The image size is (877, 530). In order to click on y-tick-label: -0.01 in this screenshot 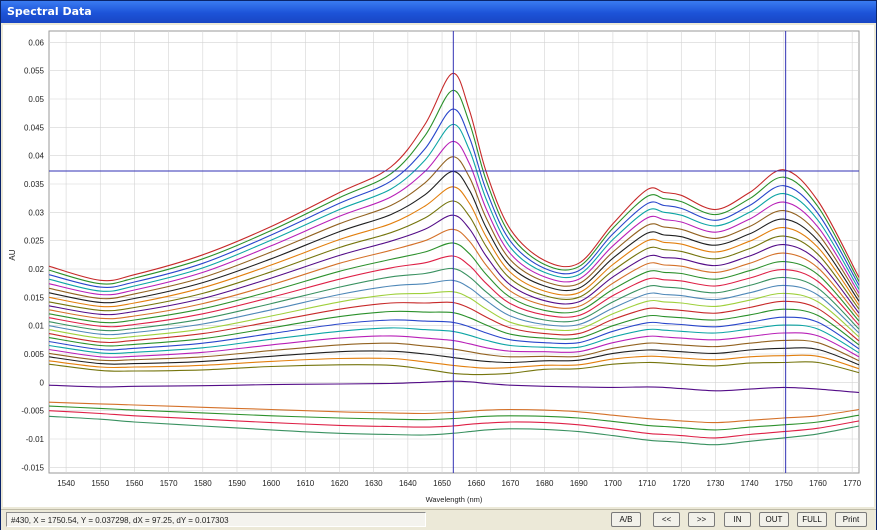, I will do `click(35, 439)`.